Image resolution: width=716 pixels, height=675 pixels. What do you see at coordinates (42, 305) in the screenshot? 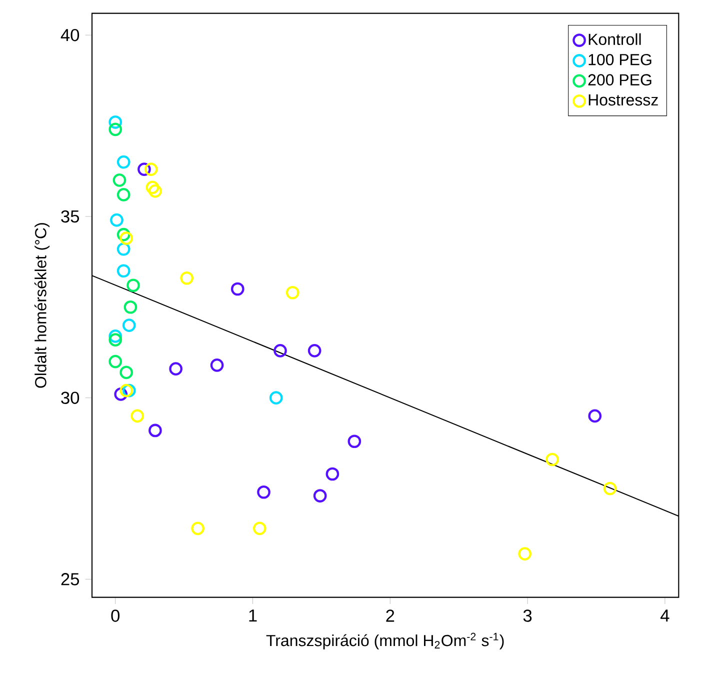
I see `y-axis-title: Oldalt homérséklet (°C)` at bounding box center [42, 305].